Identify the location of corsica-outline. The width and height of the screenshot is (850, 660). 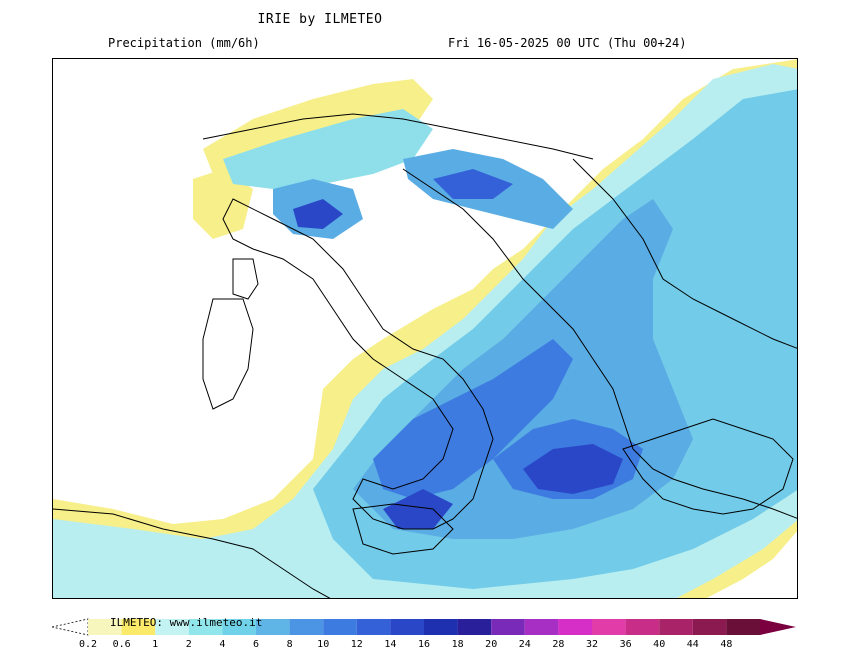
(245, 279).